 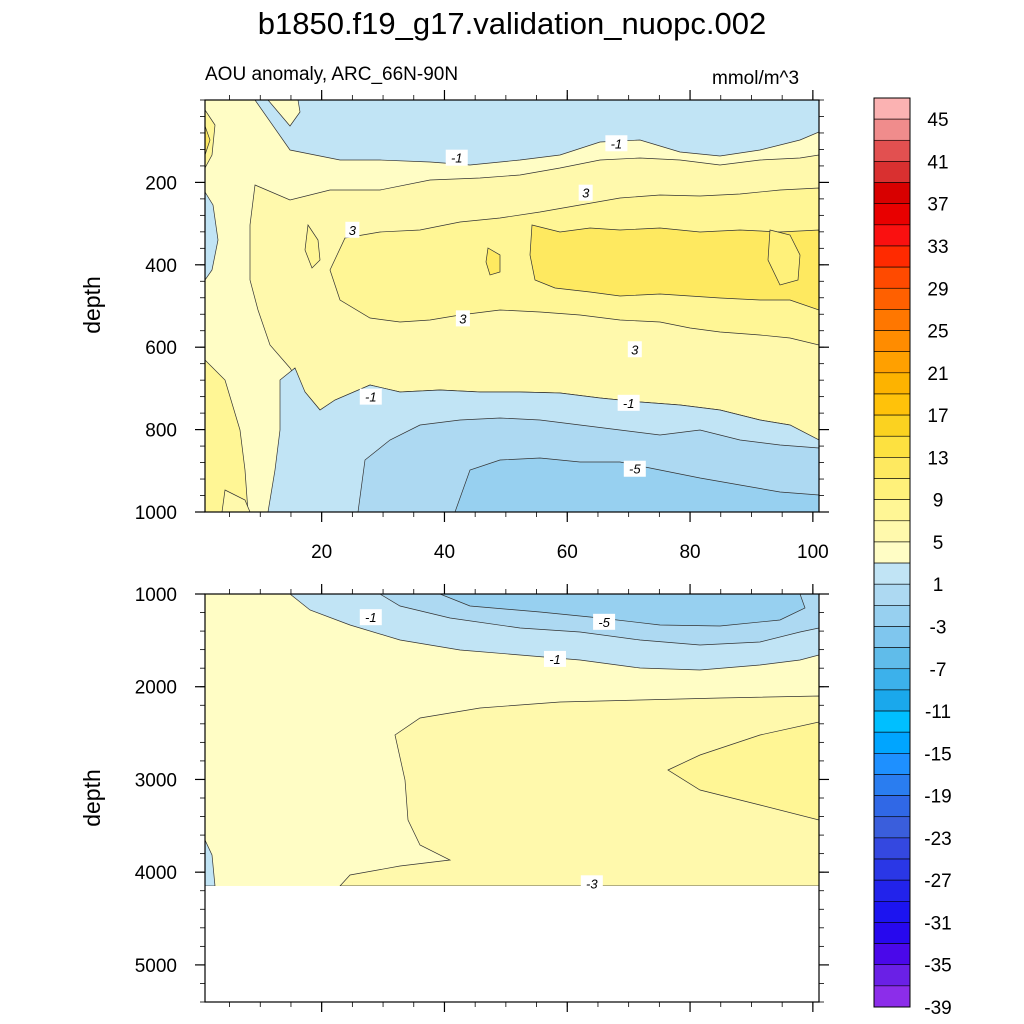 What do you see at coordinates (756, 78) in the screenshot?
I see `units-label: mmol/m^3` at bounding box center [756, 78].